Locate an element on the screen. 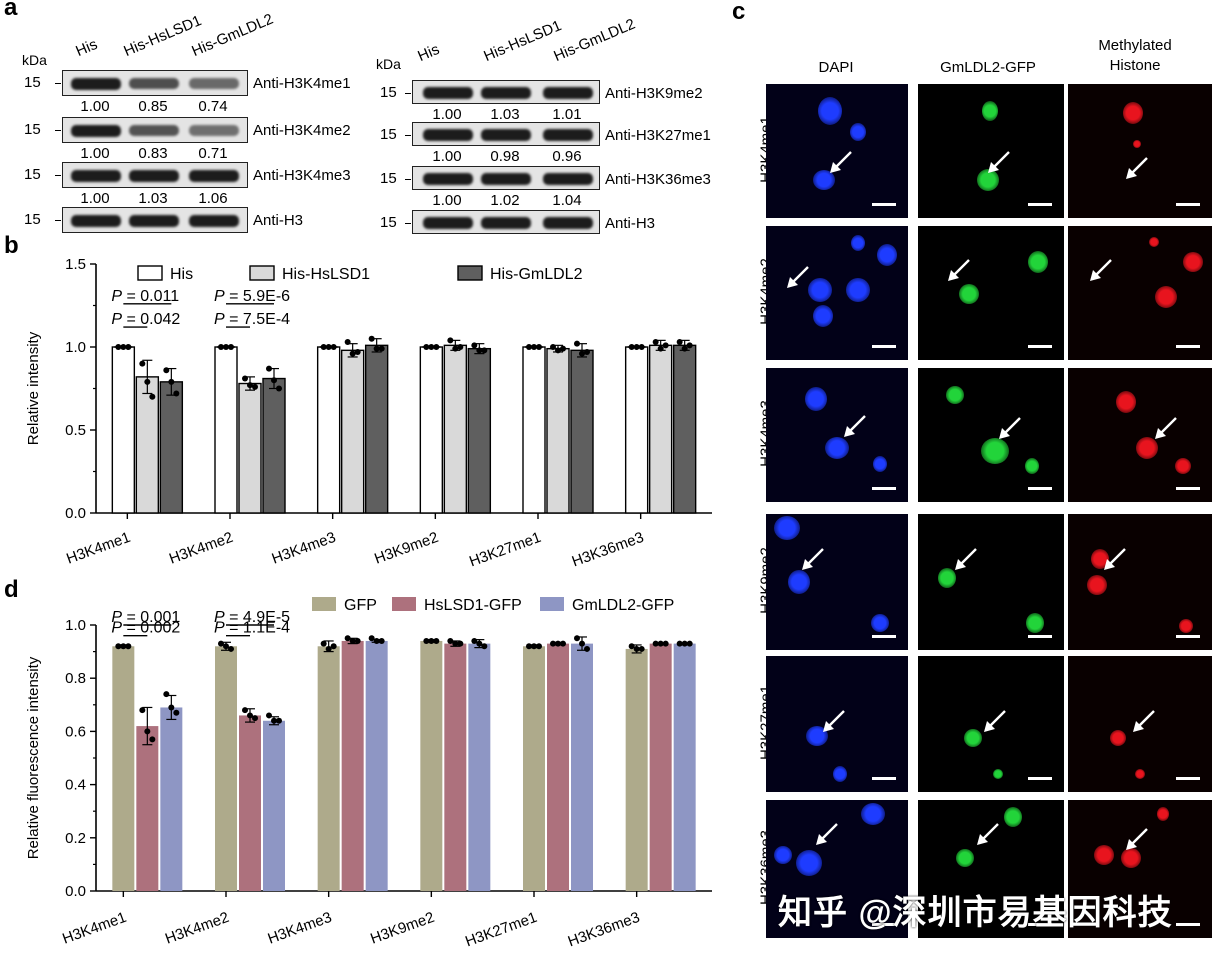 This screenshot has width=1212, height=957. p-value-label: P = 0.001 is located at coordinates (145, 617).